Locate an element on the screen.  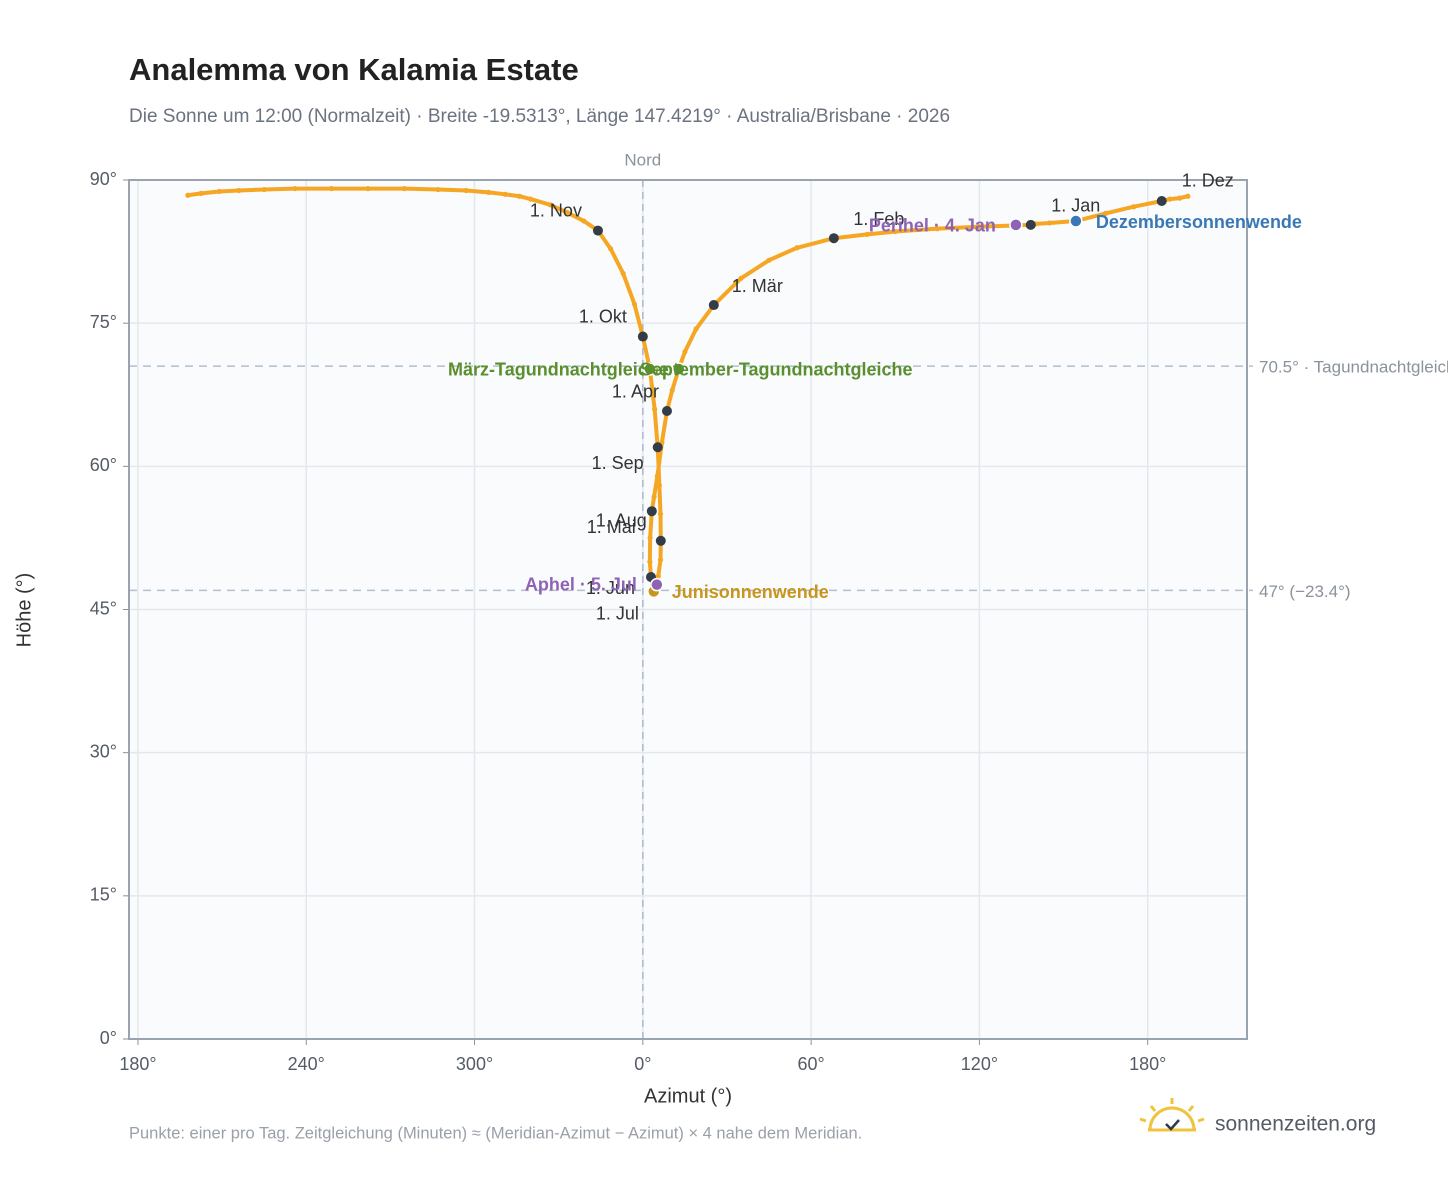
y-tick-label: 0° is located at coordinates (108, 1038).